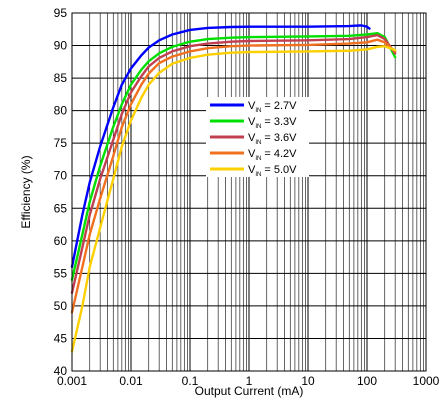  Describe the element at coordinates (61, 78) in the screenshot. I see `y-tick-label: 85` at that location.